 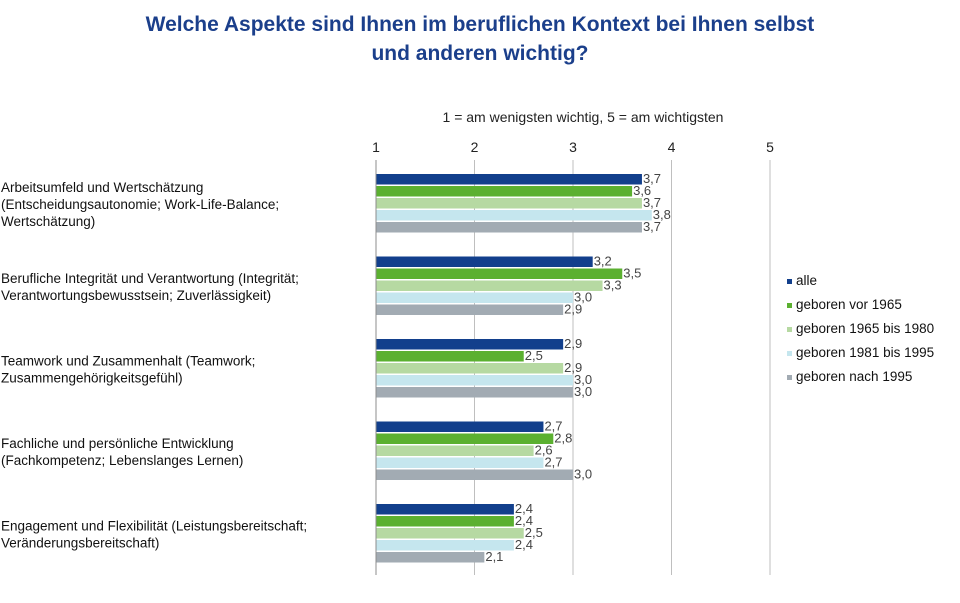 I want to click on legend-label: geboren nach 1995, so click(x=854, y=376).